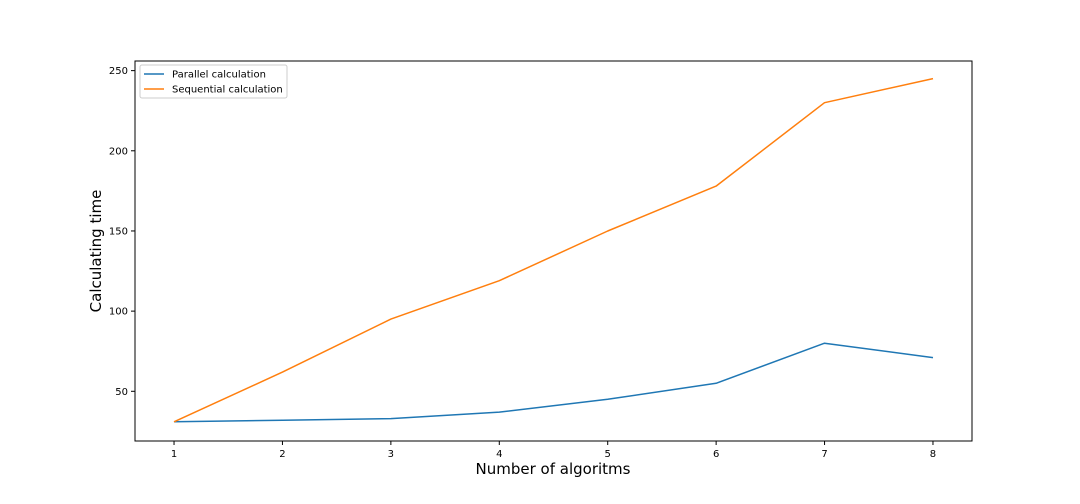  What do you see at coordinates (118, 71) in the screenshot?
I see `y-tick-label: 250` at bounding box center [118, 71].